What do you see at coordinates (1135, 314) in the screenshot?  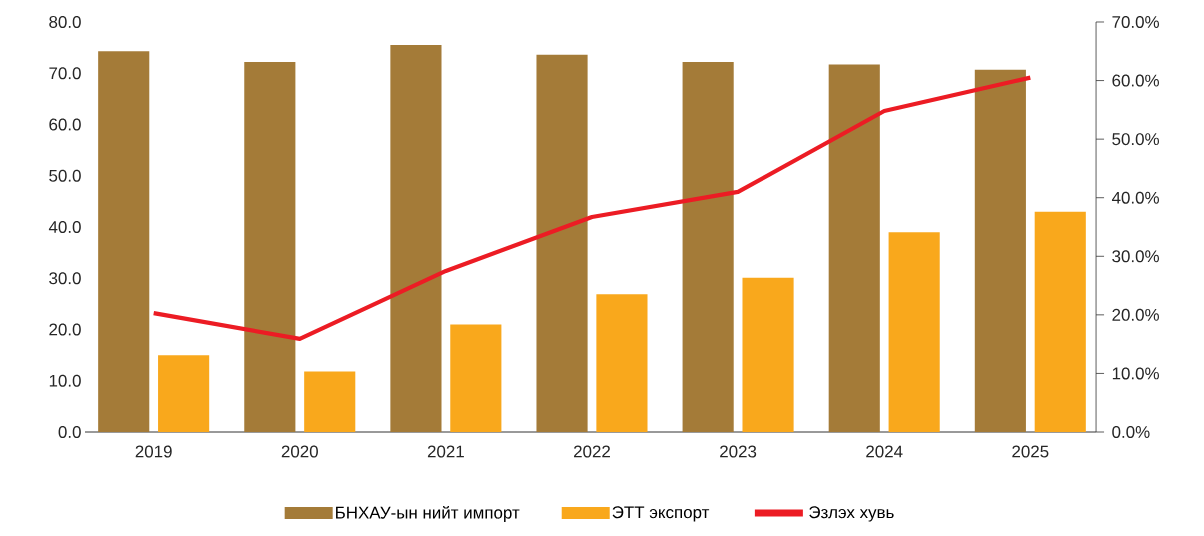 I see `y2-tick-label: 20.0%` at bounding box center [1135, 314].